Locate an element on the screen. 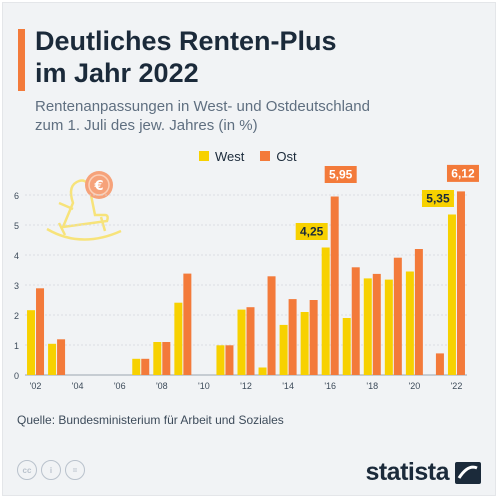  svg-text: 4,25 is located at coordinates (312, 232).